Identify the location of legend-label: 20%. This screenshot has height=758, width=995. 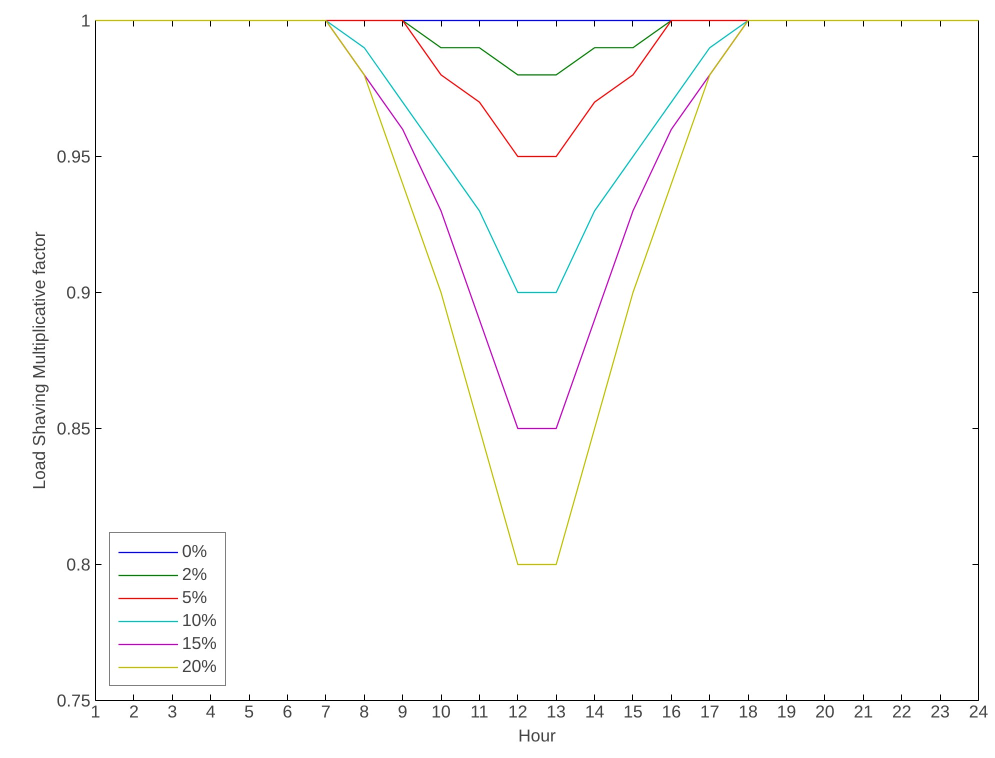
(199, 666).